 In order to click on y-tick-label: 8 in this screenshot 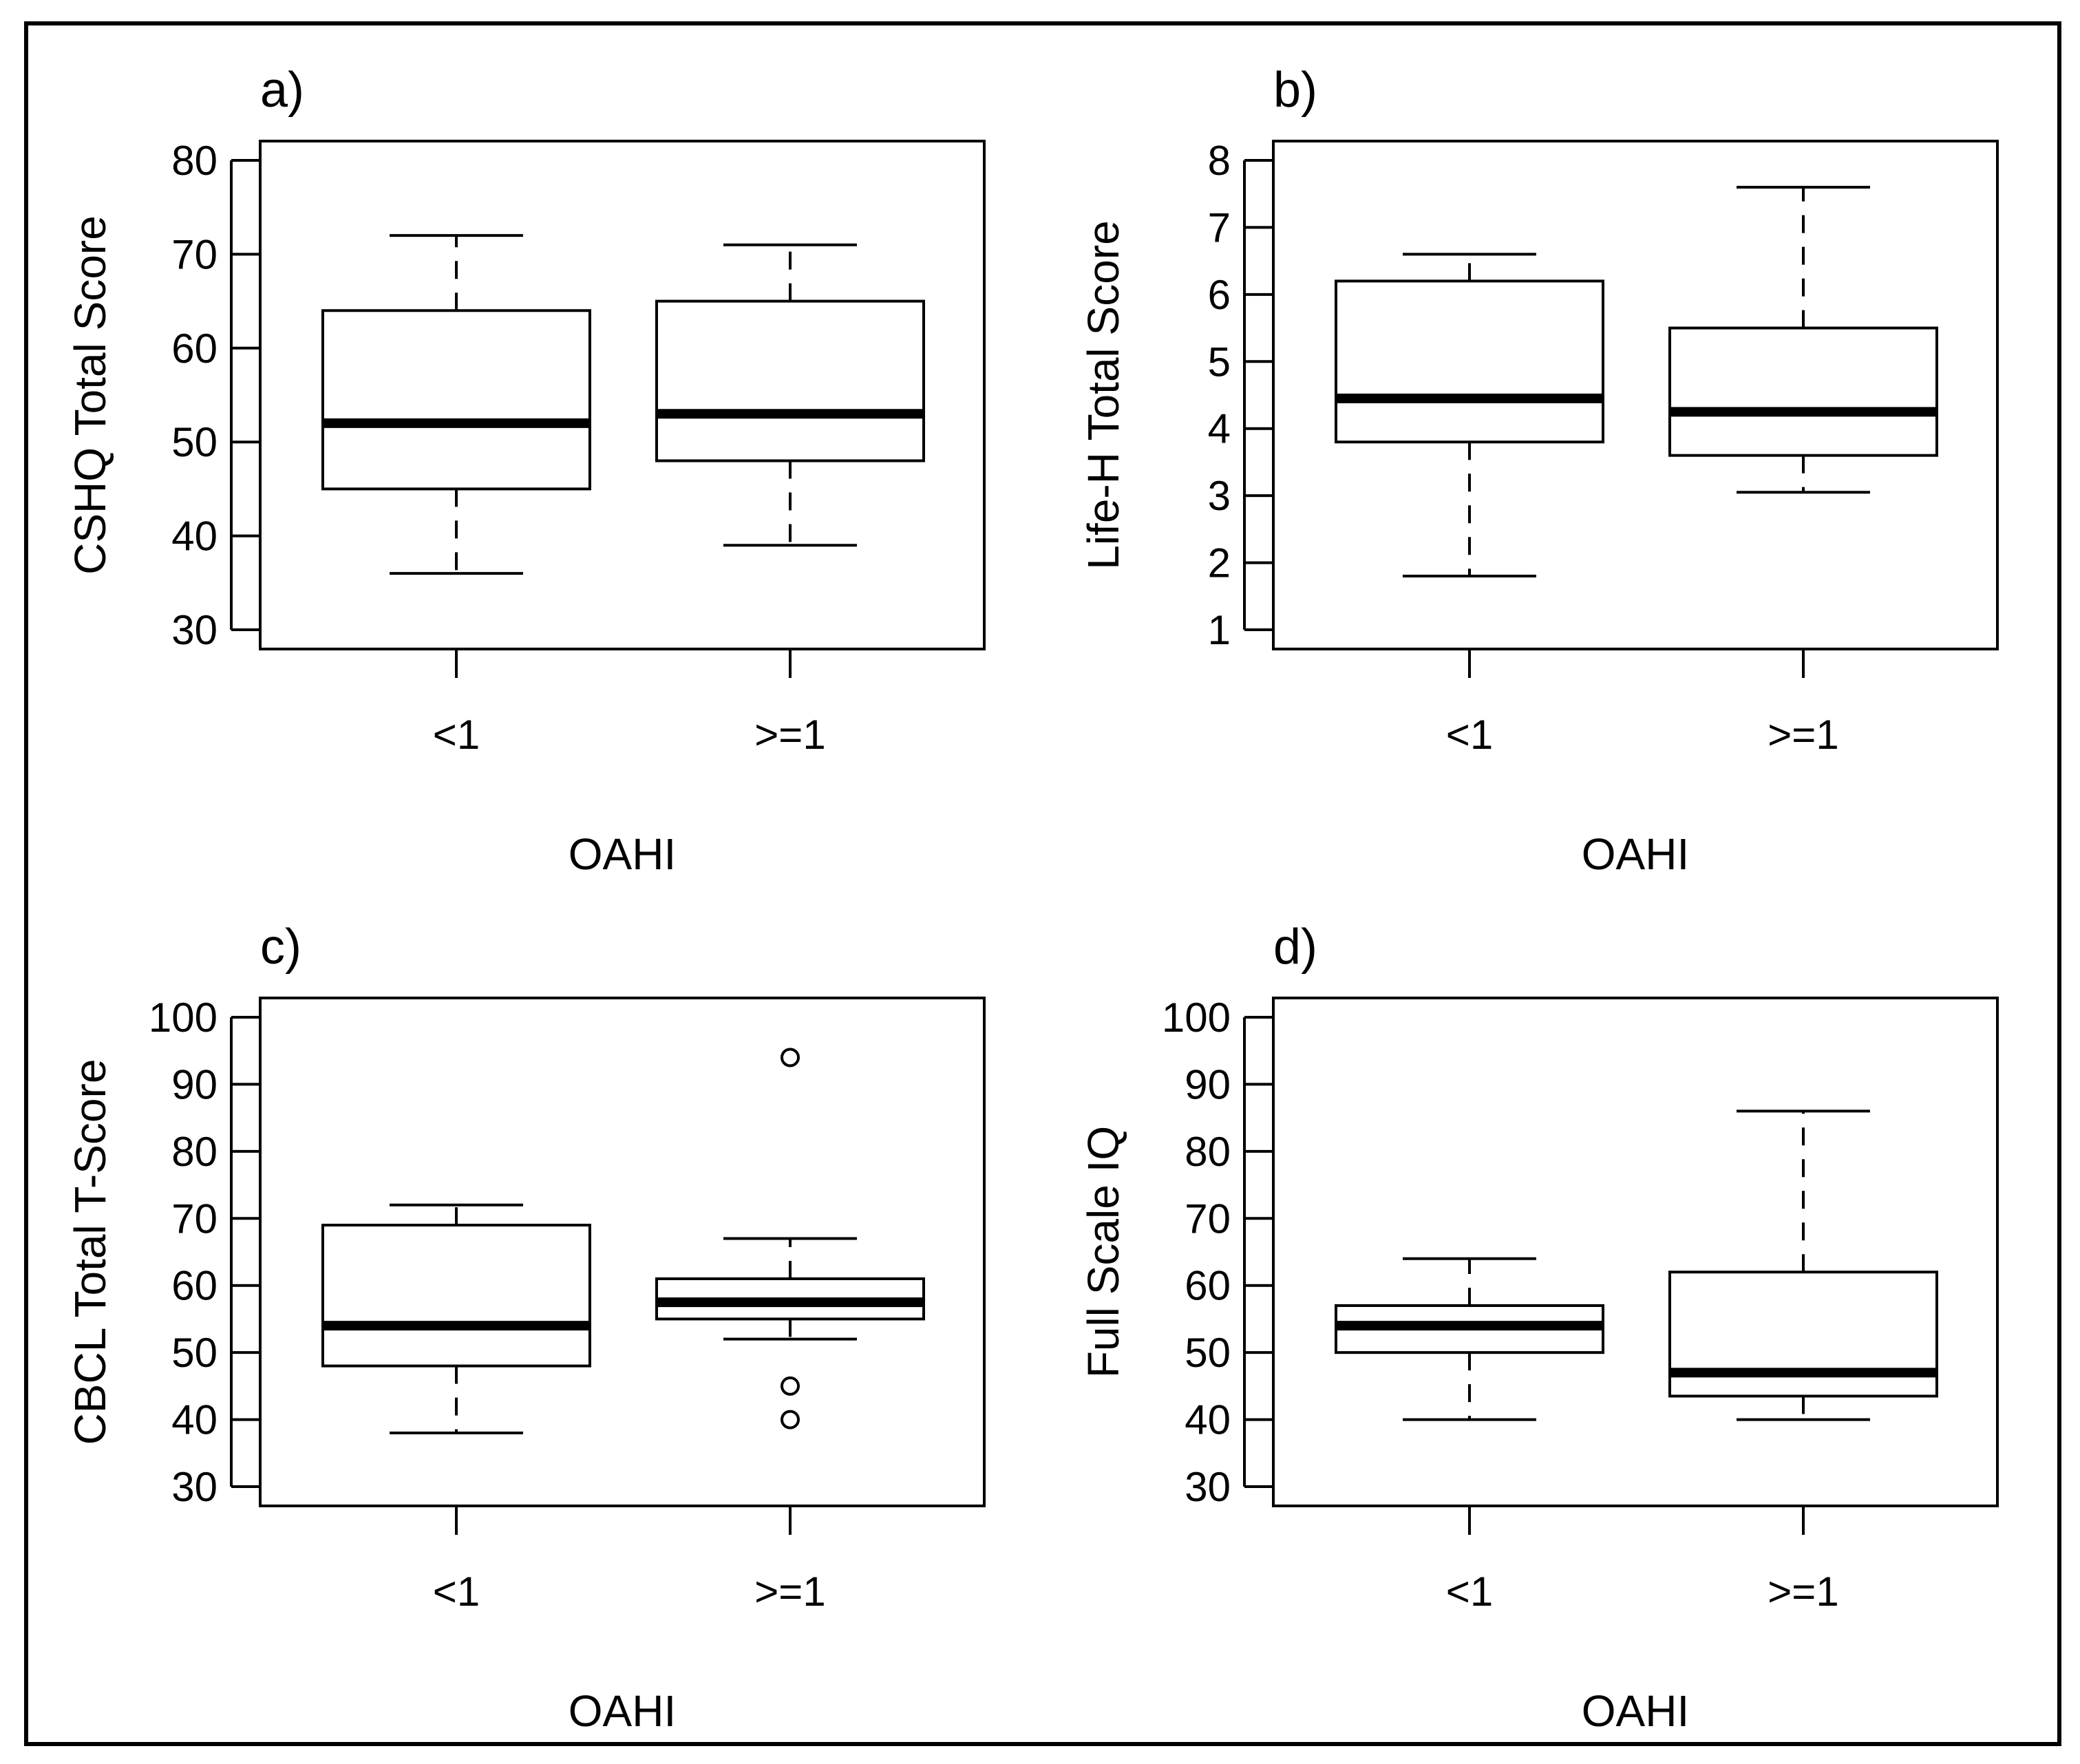, I will do `click(1219, 161)`.